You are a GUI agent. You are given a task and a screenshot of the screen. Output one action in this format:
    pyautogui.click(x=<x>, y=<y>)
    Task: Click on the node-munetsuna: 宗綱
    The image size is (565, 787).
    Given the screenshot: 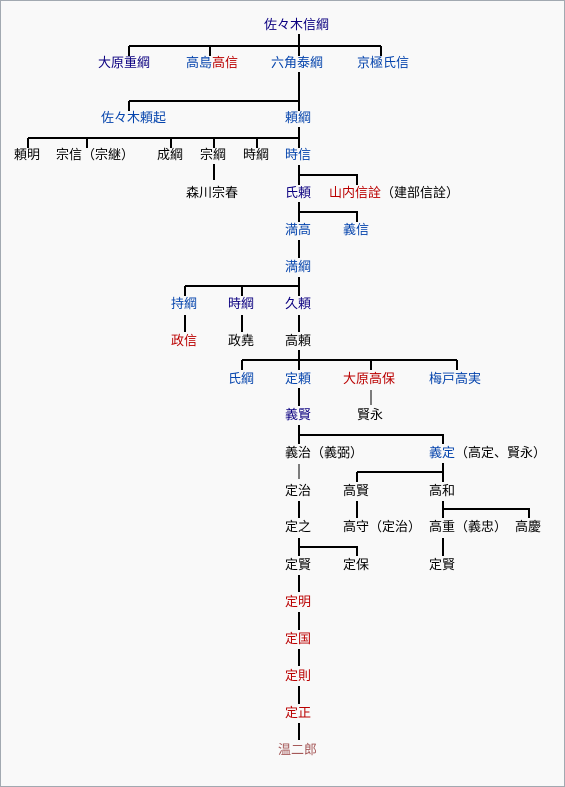 What is the action you would take?
    pyautogui.click(x=213, y=156)
    